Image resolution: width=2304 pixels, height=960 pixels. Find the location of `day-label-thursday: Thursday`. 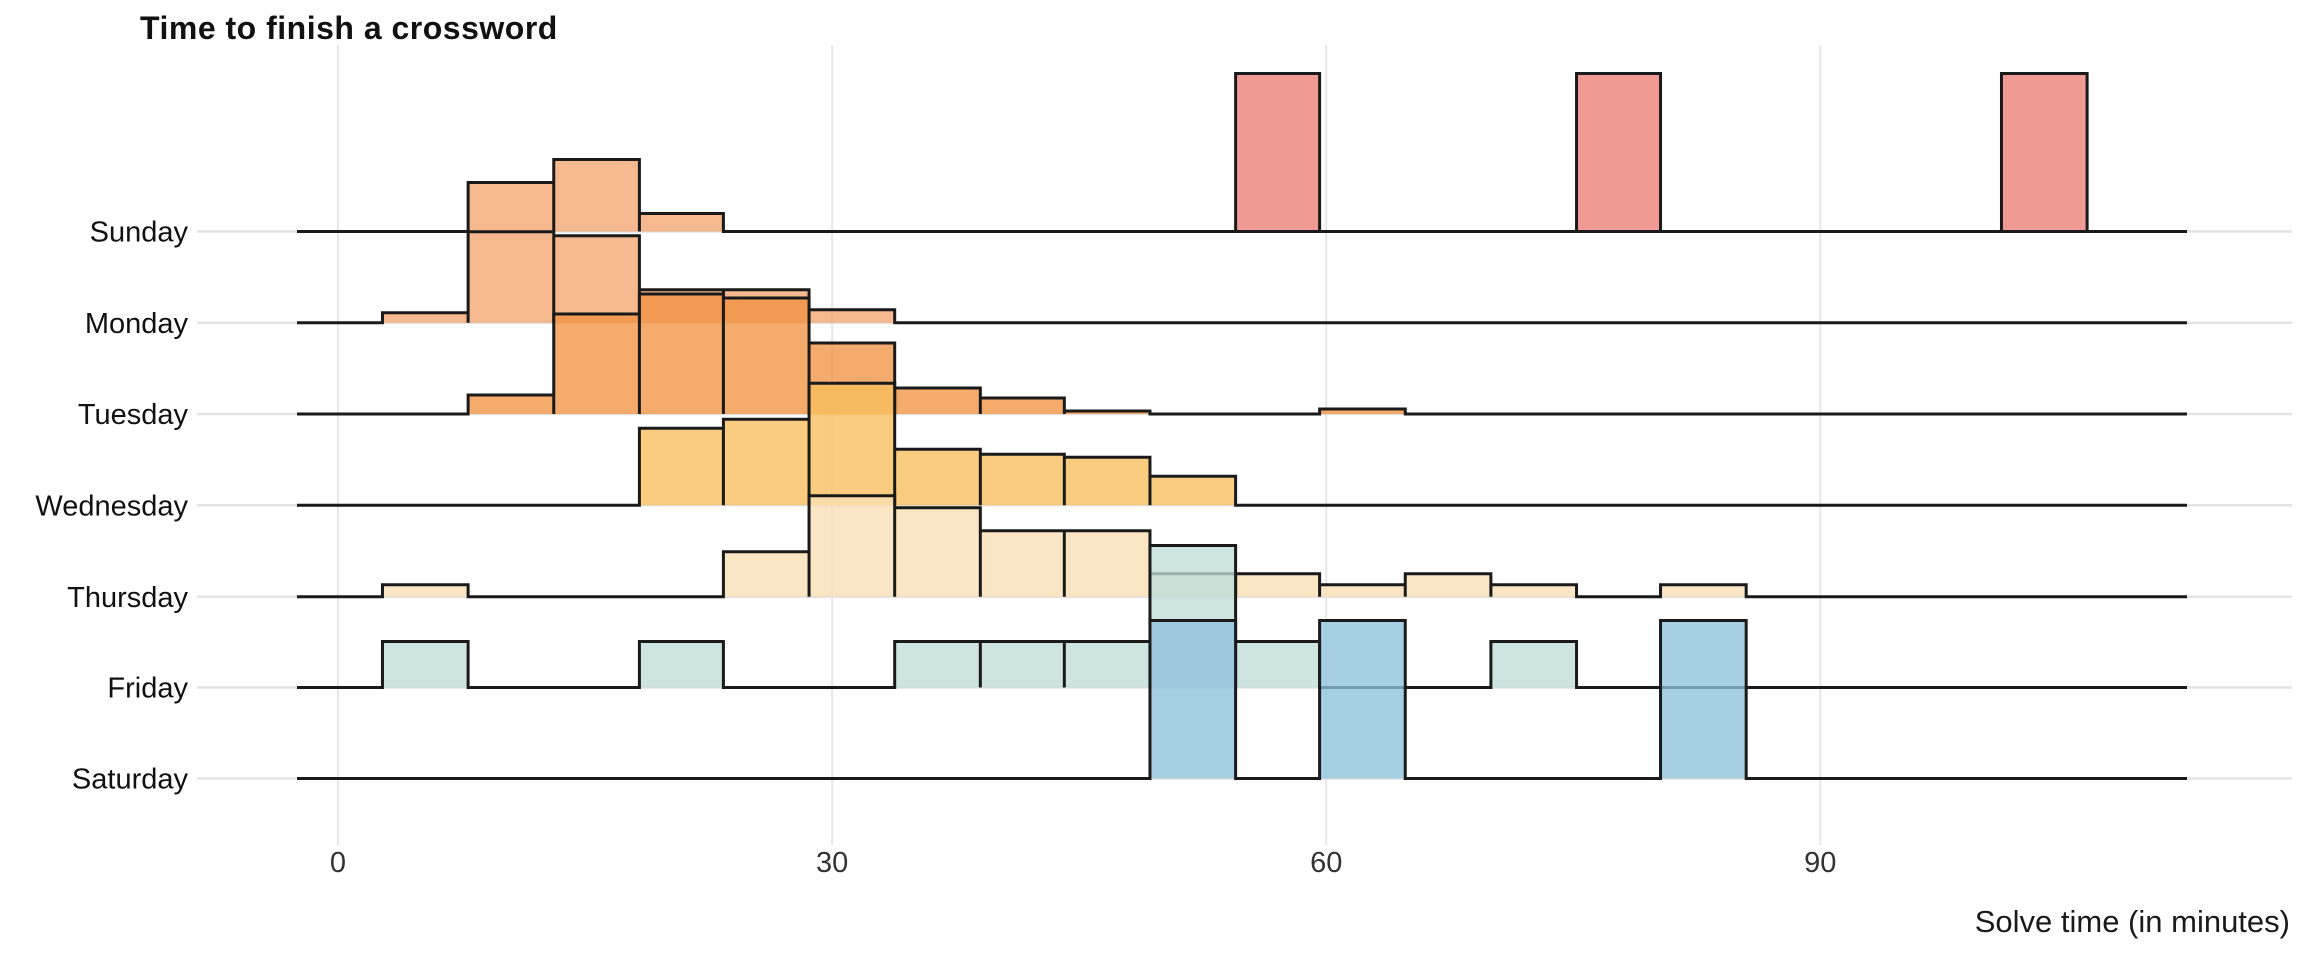

day-label-thursday: Thursday is located at coordinates (127, 598).